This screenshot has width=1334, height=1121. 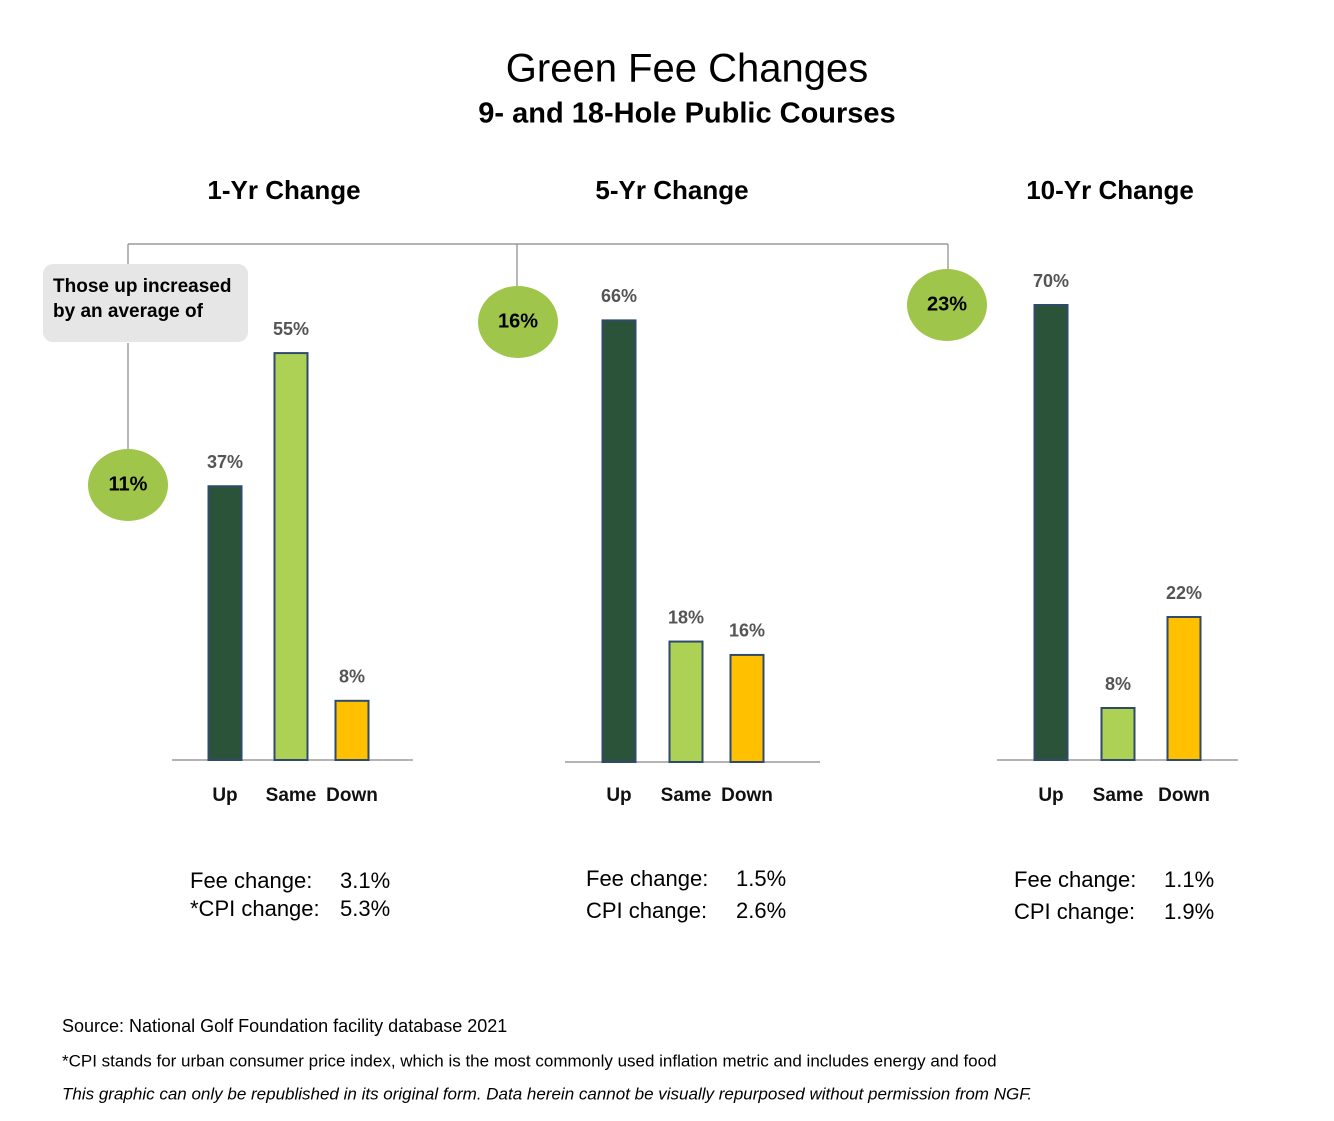 What do you see at coordinates (686, 617) in the screenshot?
I see `value-label: 18%` at bounding box center [686, 617].